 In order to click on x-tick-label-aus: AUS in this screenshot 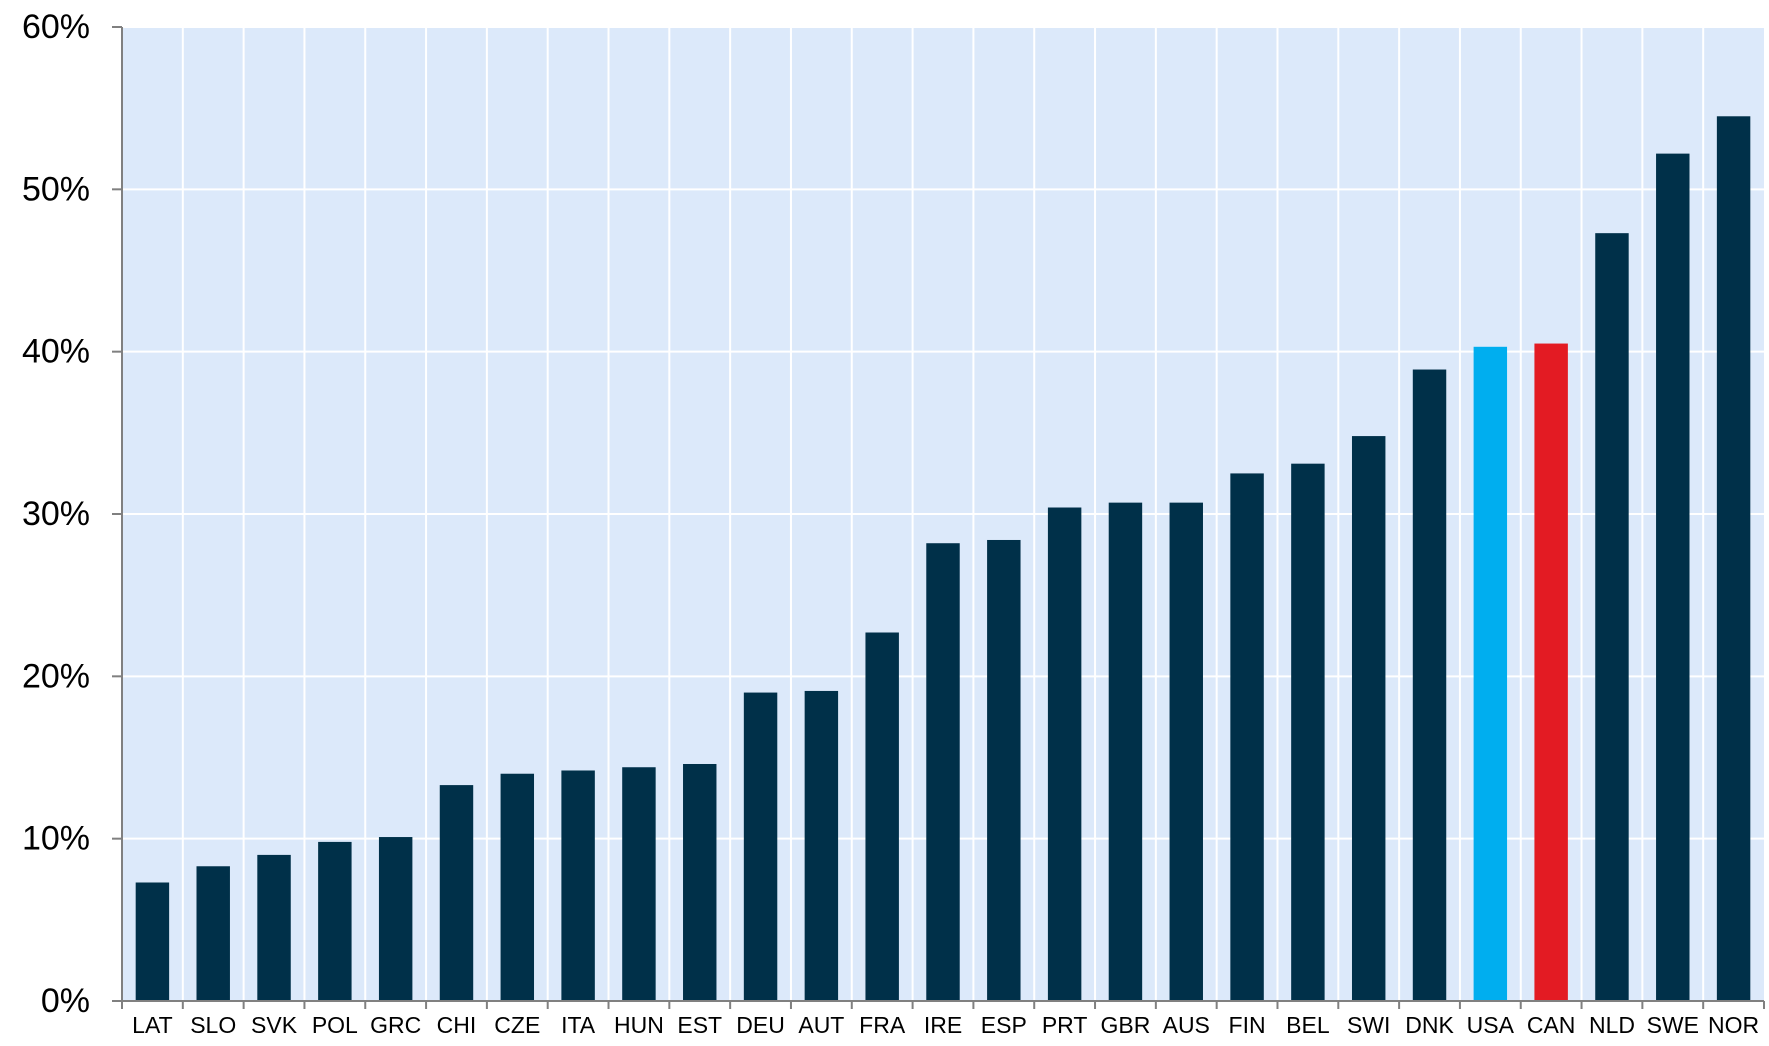, I will do `click(1186, 1025)`.